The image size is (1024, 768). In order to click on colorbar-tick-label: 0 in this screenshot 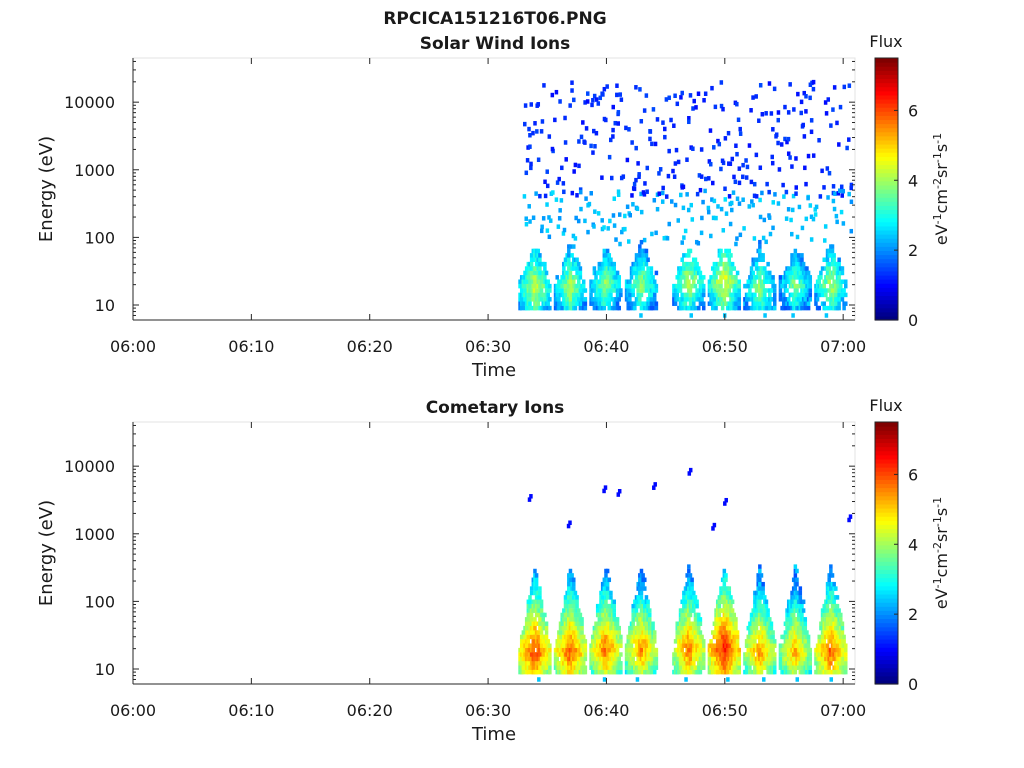, I will do `click(913, 320)`.